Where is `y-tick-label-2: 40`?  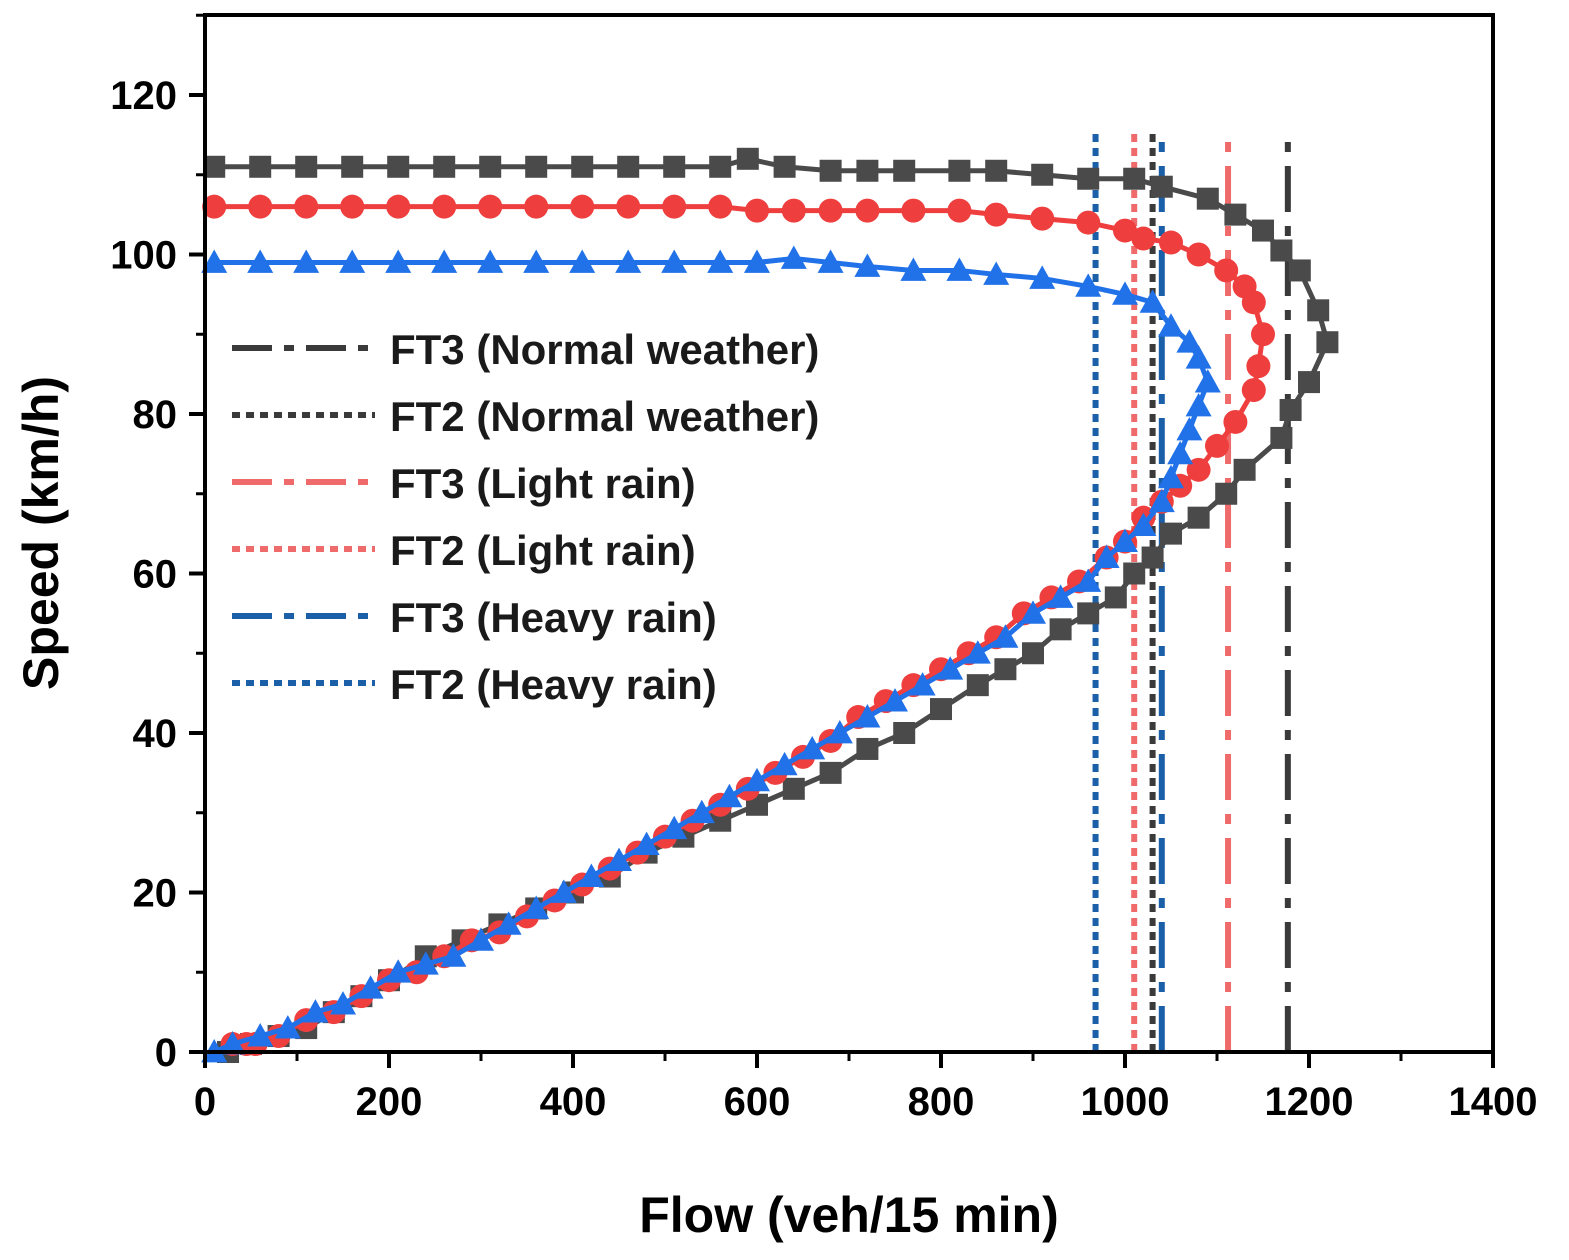
y-tick-label-2: 40 is located at coordinates (155, 734).